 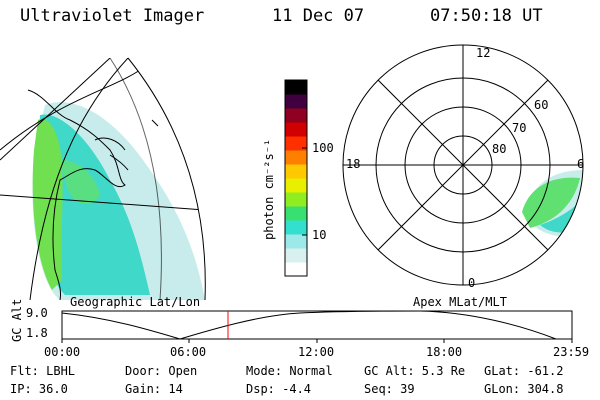 What do you see at coordinates (80, 182) in the screenshot?
I see `aurora-emission-green` at bounding box center [80, 182].